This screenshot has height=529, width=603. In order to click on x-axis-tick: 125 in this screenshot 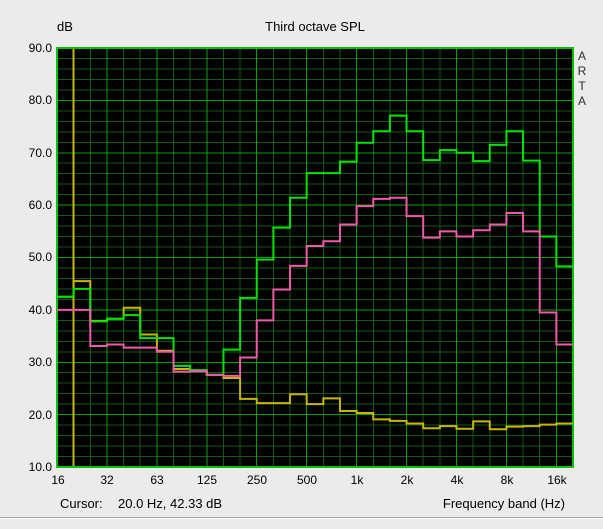, I will do `click(207, 480)`.